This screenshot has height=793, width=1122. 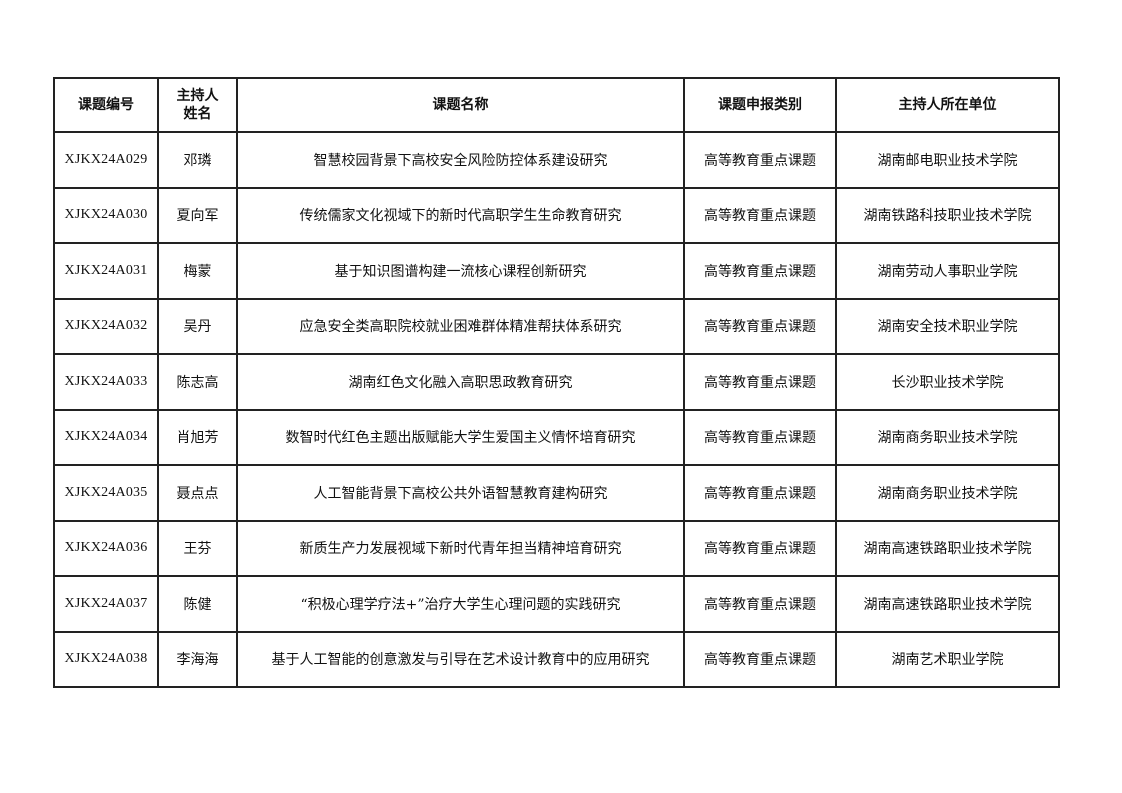 What do you see at coordinates (197, 493) in the screenshot?
I see `cell-host: 聂点点` at bounding box center [197, 493].